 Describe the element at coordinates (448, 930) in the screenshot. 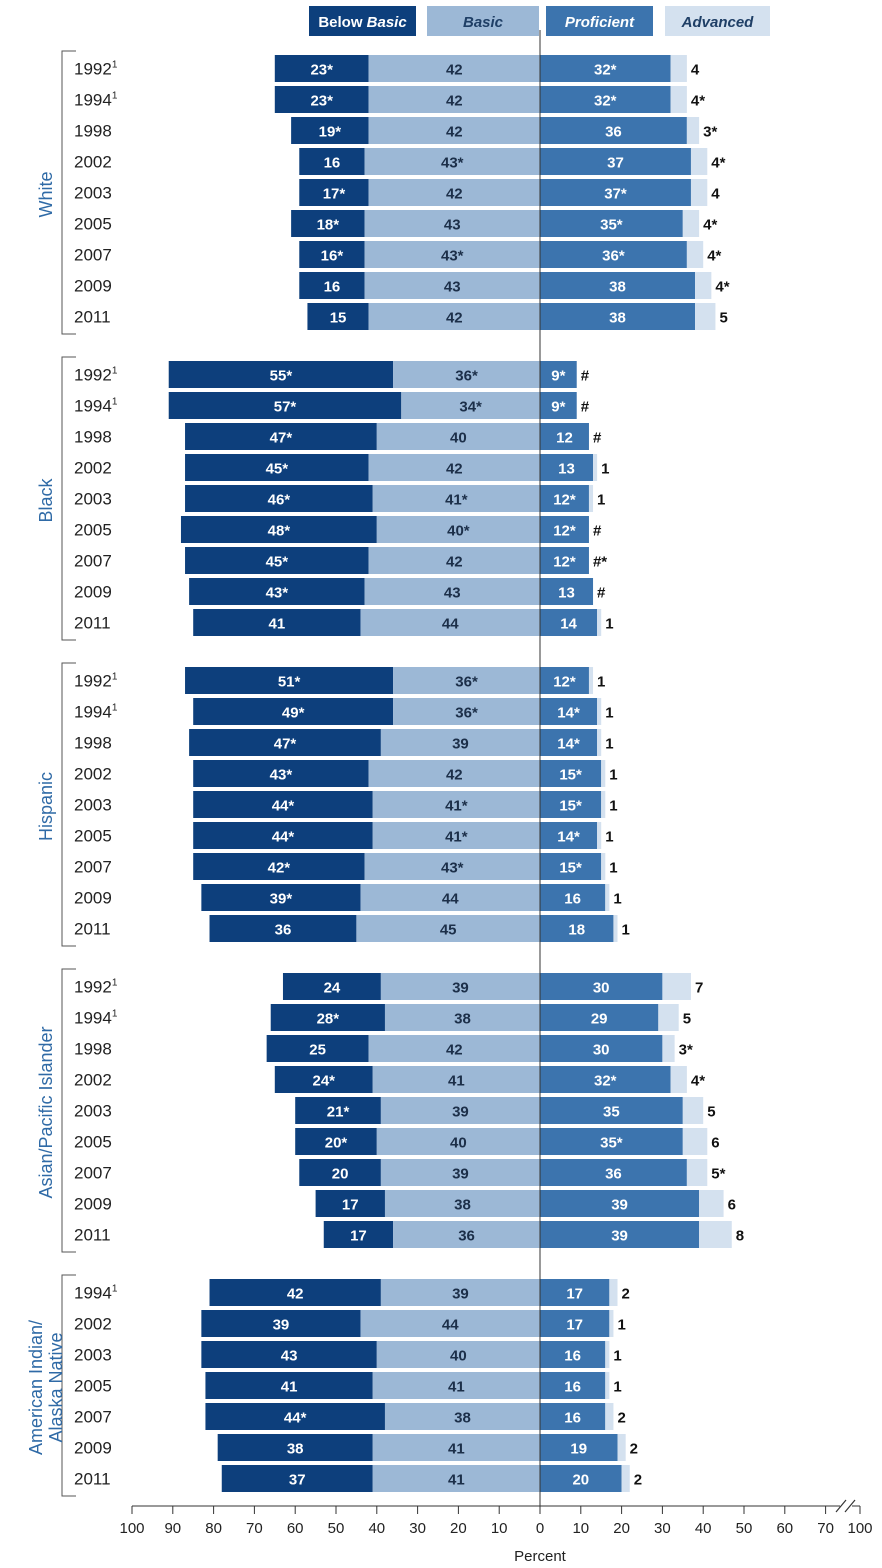

I see `data-label-basic: 45` at that location.